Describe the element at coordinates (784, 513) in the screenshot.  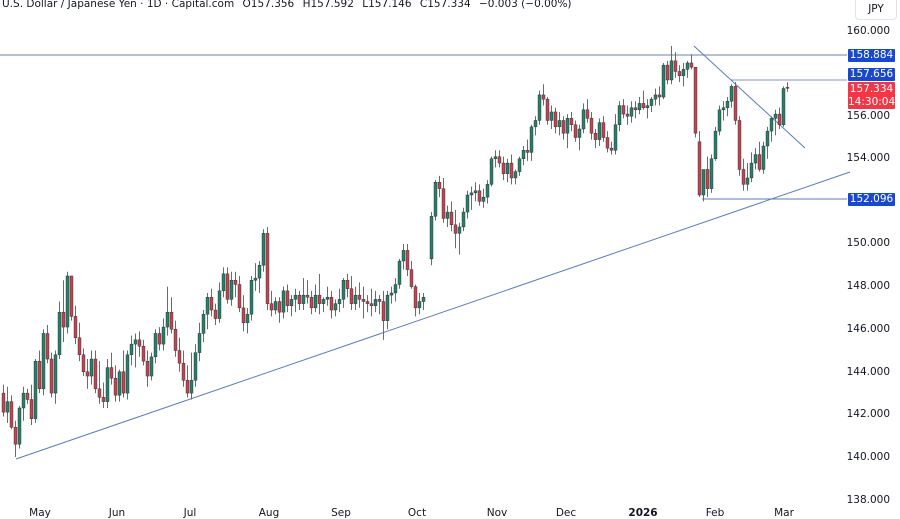
I see `x-tick-mar: Mar` at that location.